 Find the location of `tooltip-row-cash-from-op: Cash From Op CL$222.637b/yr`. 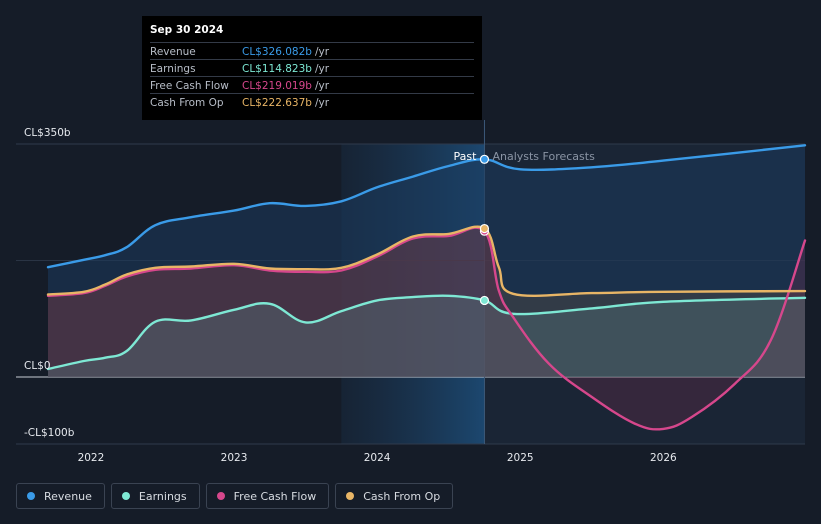

tooltip-row-cash-from-op: Cash From Op CL$222.637b/yr is located at coordinates (312, 102).